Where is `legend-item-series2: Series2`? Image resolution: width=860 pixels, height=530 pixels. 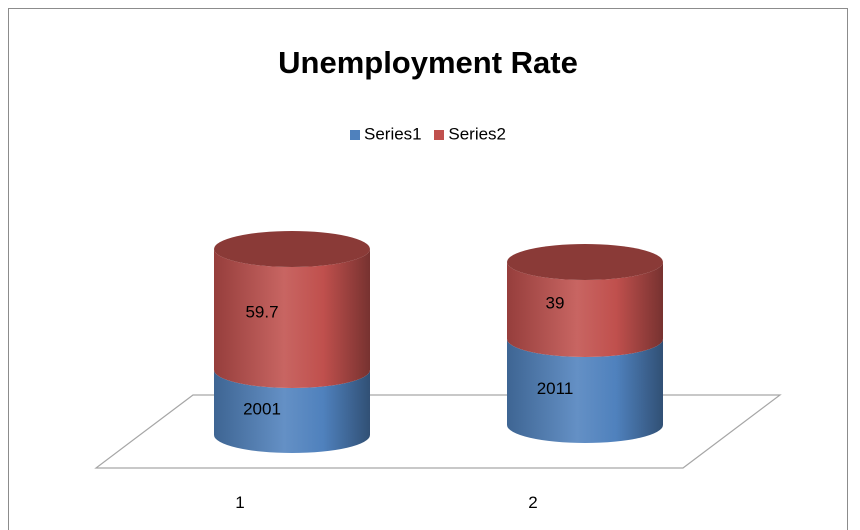
legend-item-series2: Series2 is located at coordinates (470, 134).